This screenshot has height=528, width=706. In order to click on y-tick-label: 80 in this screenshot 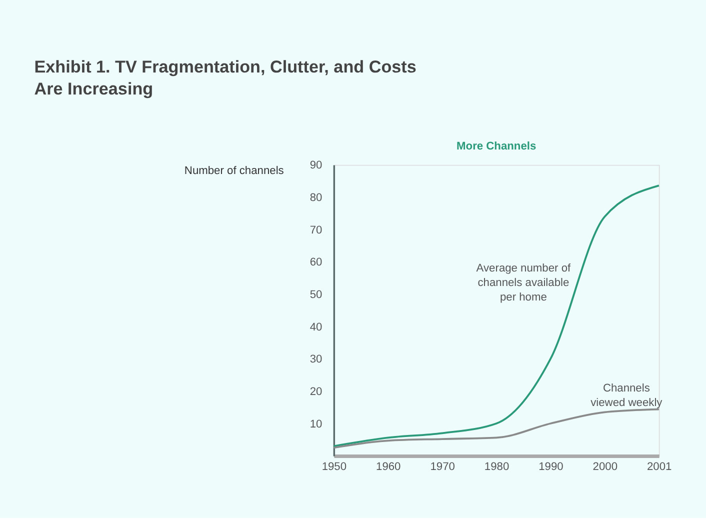, I will do `click(316, 198)`.